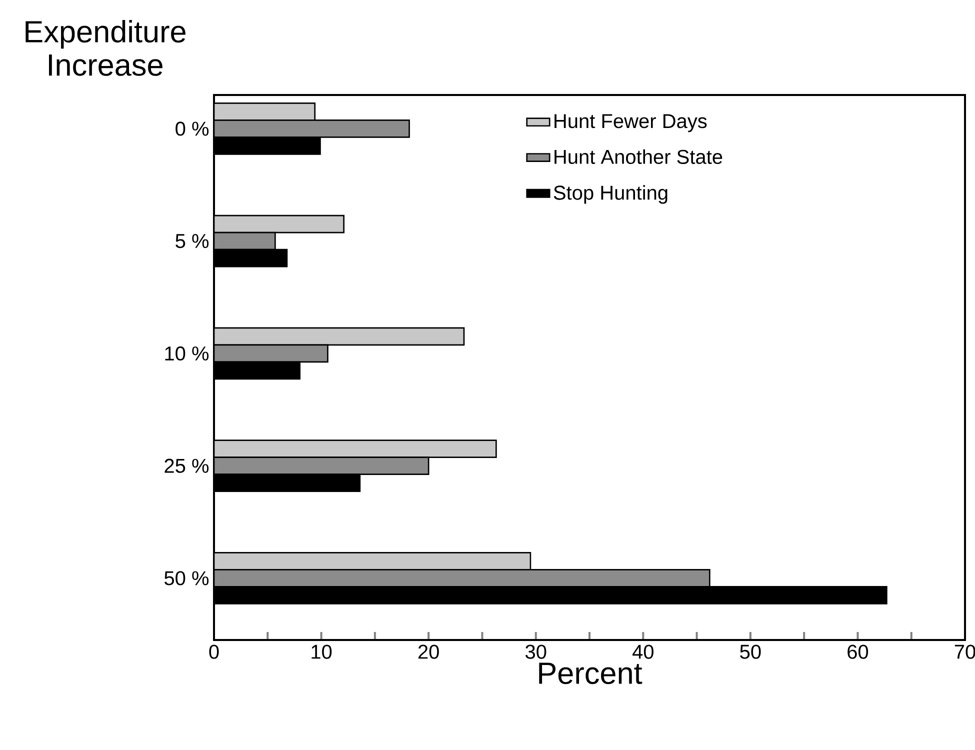 This screenshot has width=975, height=750. I want to click on legend-label: Stop Hunting, so click(611, 194).